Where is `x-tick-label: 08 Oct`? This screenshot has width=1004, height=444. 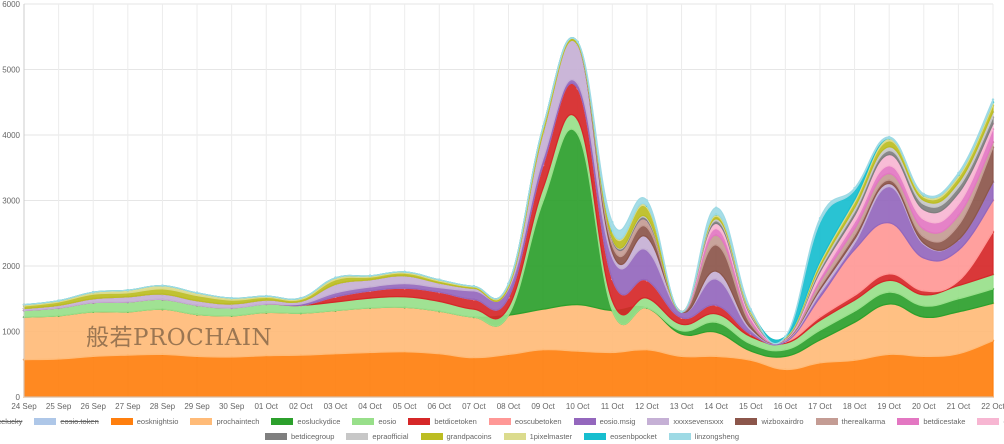 x-tick-label: 08 Oct is located at coordinates (509, 406).